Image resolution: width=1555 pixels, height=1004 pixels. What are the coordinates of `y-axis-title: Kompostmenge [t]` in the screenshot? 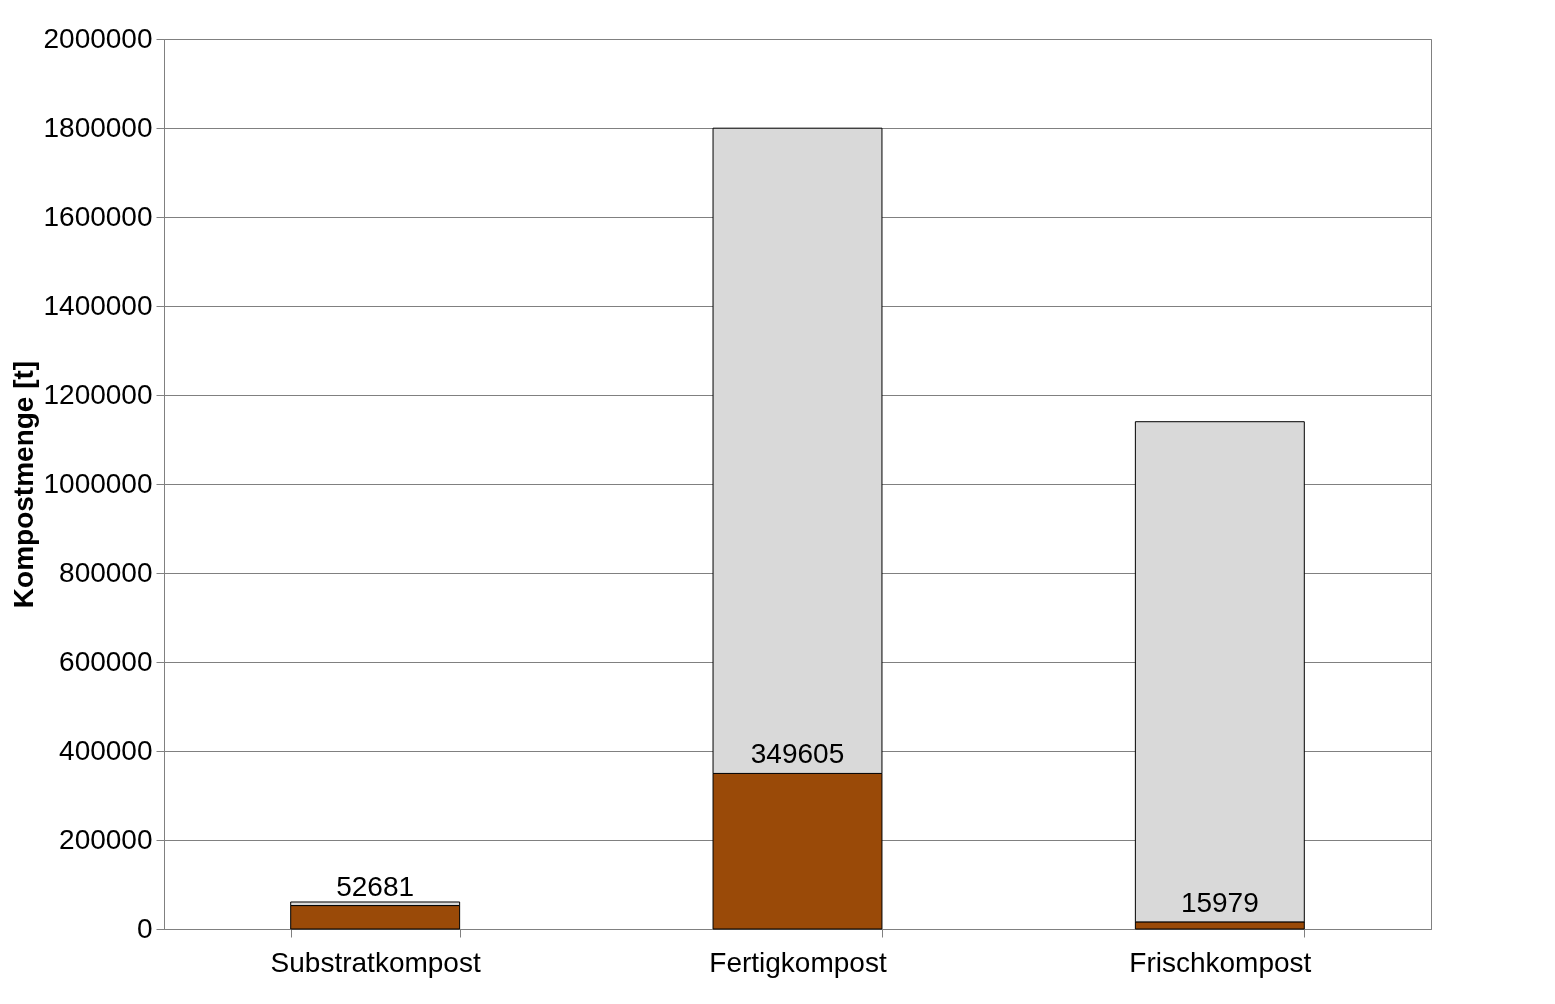 It's located at (24, 484).